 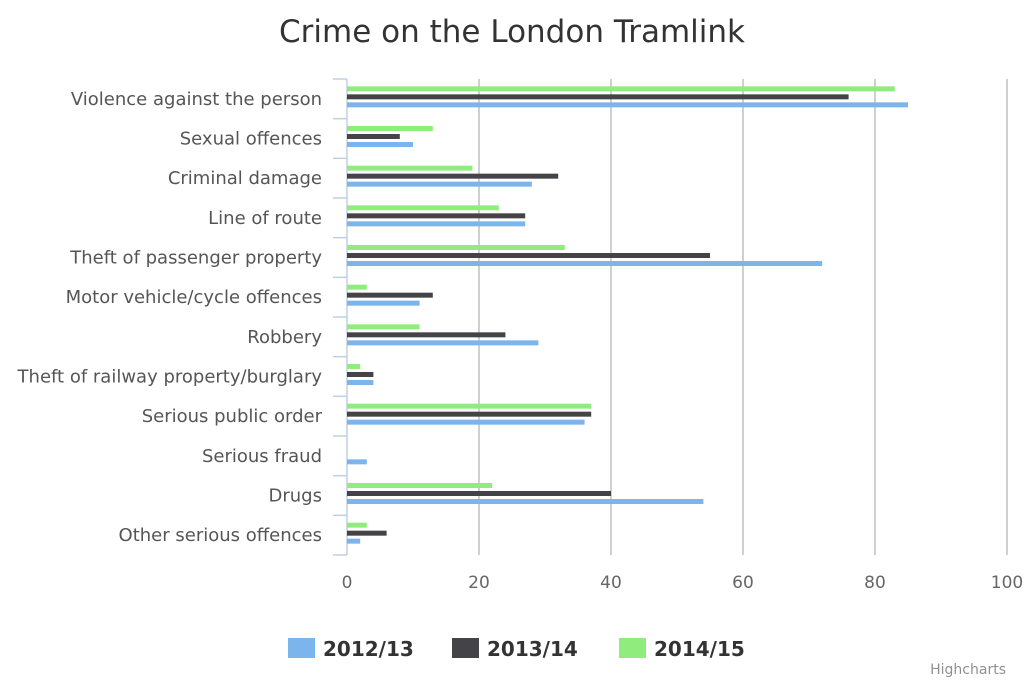 What do you see at coordinates (532, 649) in the screenshot?
I see `legend-label-2013-14: 2013/14` at bounding box center [532, 649].